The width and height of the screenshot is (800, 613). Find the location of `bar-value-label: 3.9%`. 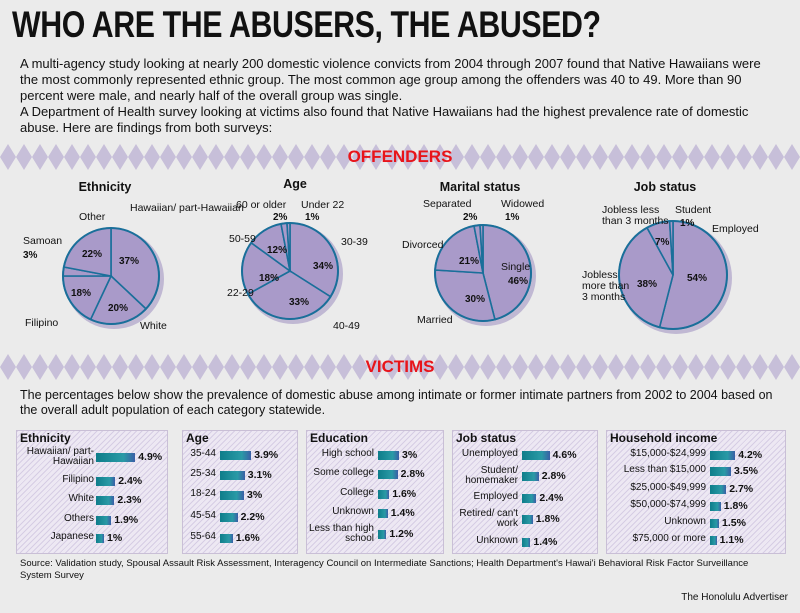

bar-value-label: 3.9% is located at coordinates (266, 455).